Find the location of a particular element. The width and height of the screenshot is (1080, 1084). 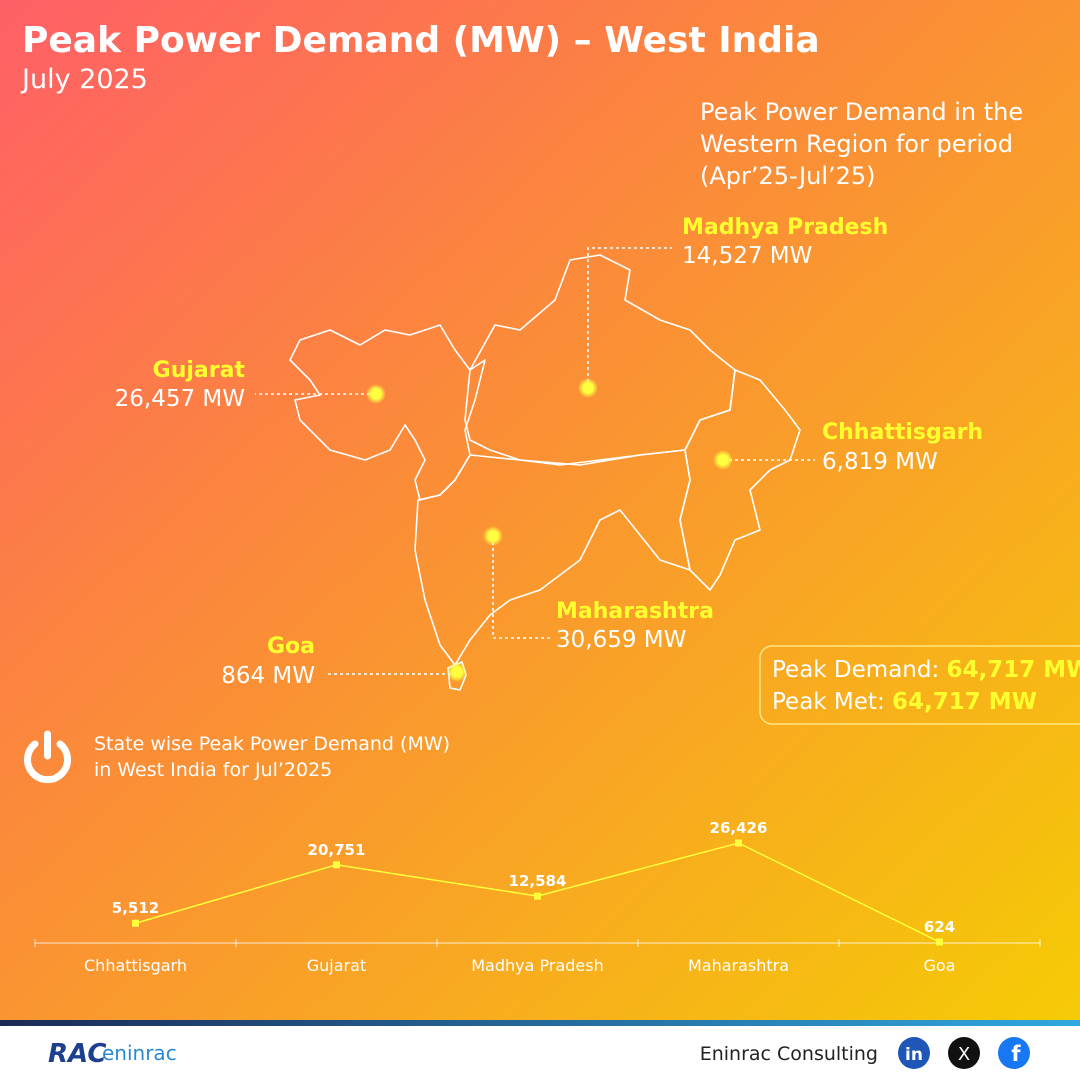

x-tick-label: Goa is located at coordinates (940, 965).